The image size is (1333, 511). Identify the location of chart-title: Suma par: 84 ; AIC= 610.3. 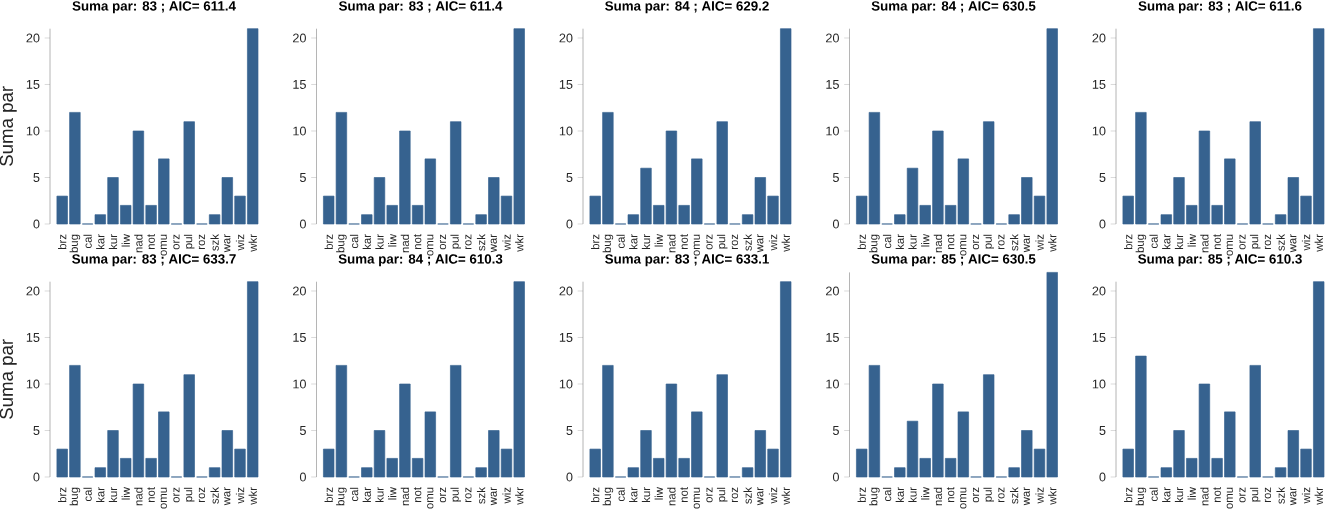
(420, 260).